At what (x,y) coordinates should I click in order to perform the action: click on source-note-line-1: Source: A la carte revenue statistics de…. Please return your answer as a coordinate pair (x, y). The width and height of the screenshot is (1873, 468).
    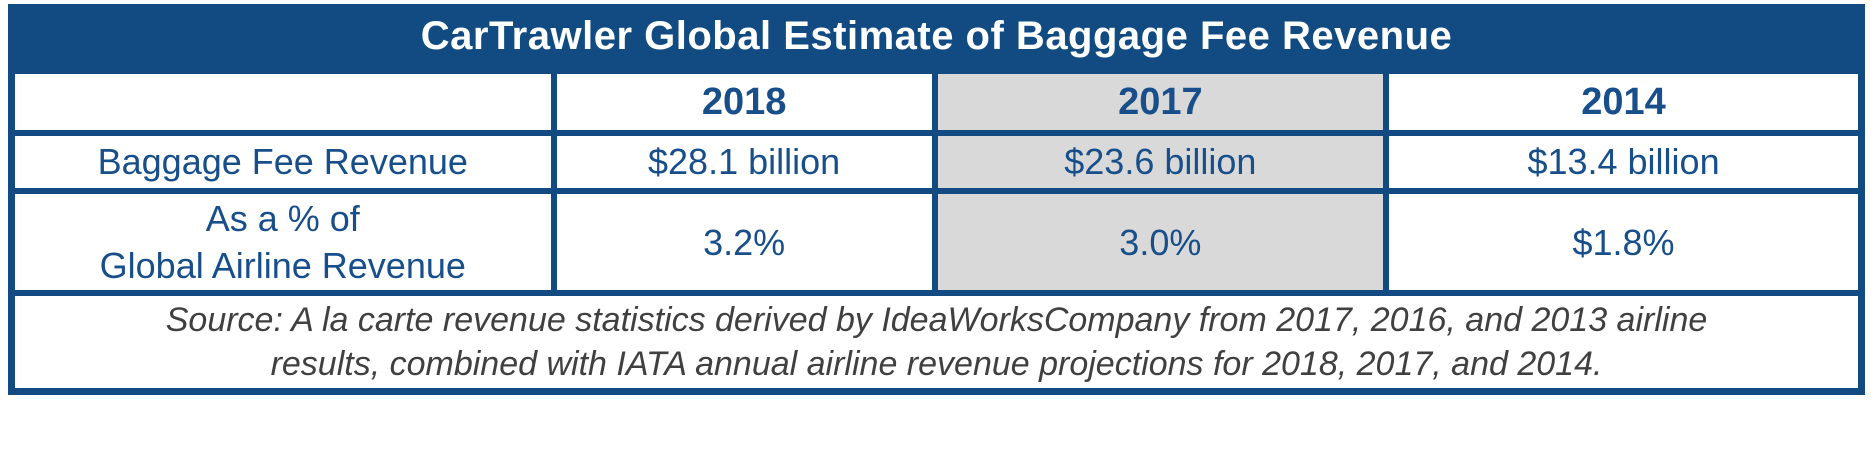
    Looking at the image, I should click on (936, 319).